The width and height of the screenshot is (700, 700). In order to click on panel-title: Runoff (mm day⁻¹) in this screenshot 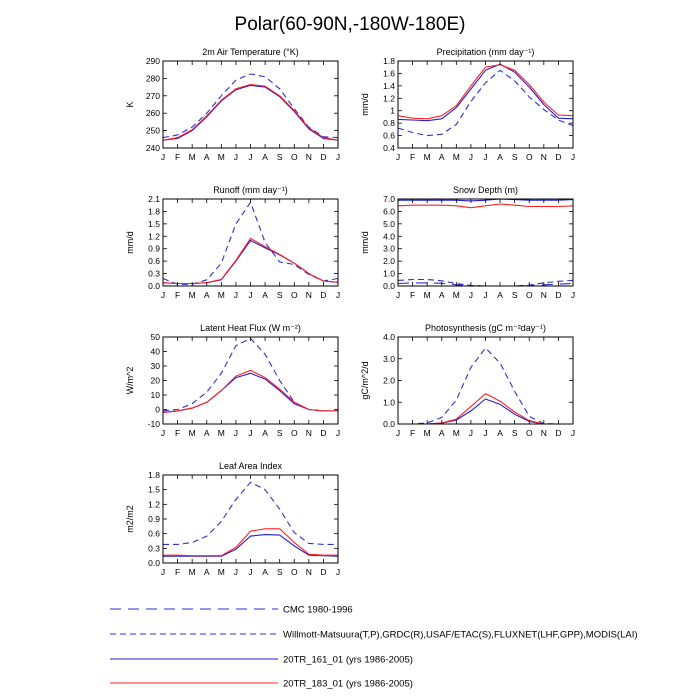, I will do `click(250, 190)`.